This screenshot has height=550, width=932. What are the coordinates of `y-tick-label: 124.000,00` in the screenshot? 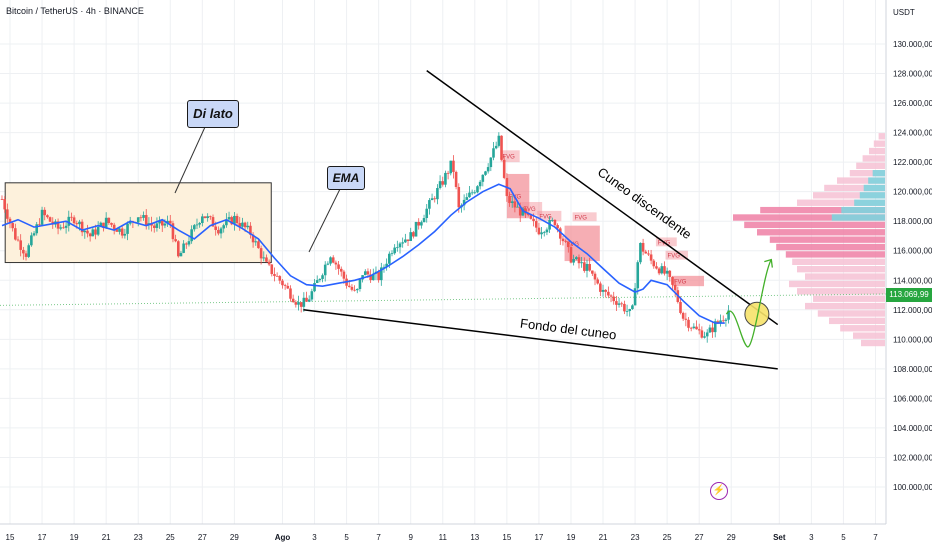 It's located at (912, 133).